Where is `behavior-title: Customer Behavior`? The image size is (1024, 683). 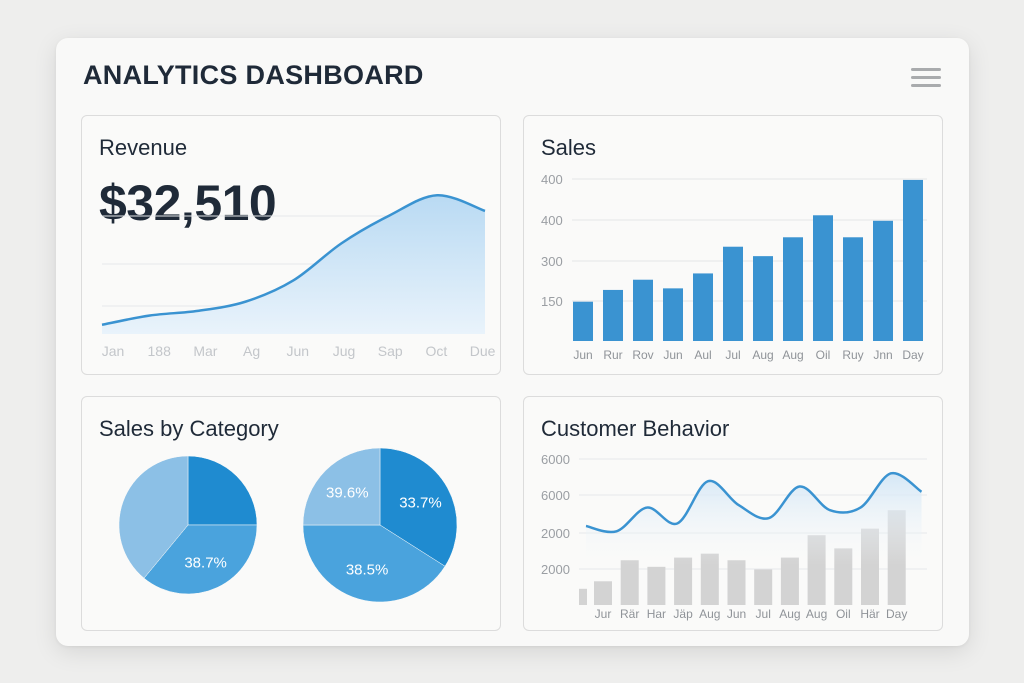 behavior-title: Customer Behavior is located at coordinates (635, 428).